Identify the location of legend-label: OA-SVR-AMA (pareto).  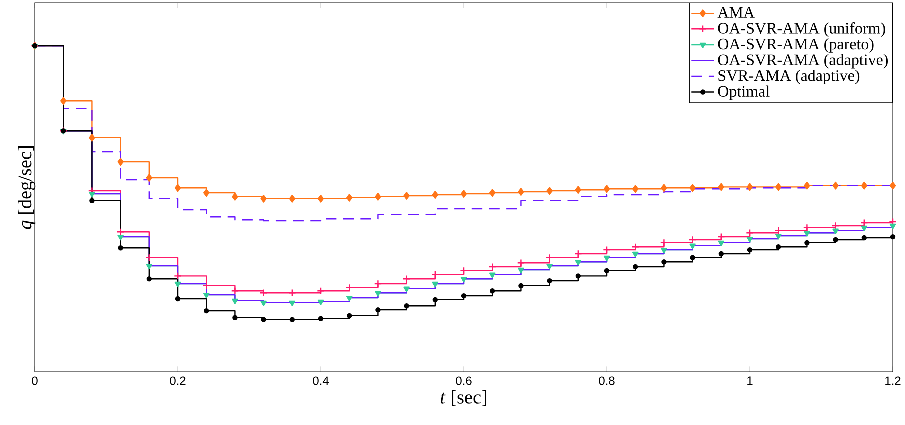
(796, 45).